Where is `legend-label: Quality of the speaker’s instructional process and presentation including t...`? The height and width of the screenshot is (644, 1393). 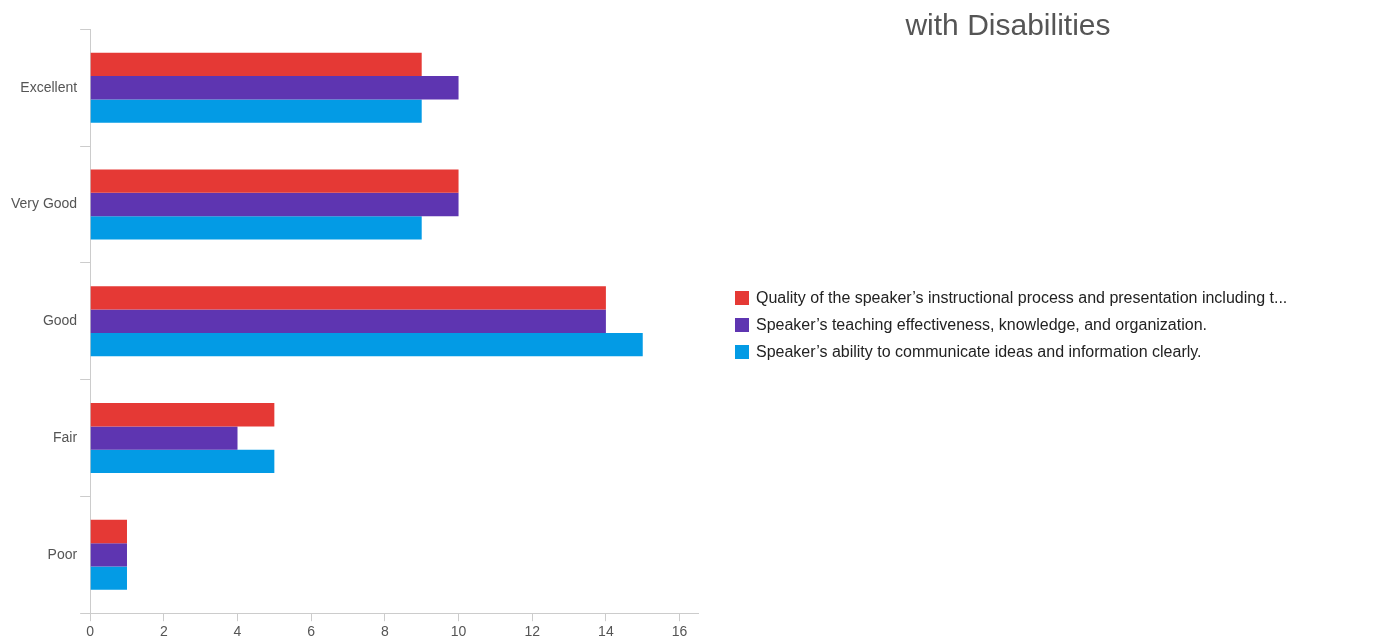
legend-label: Quality of the speaker’s instructional process and presentation including t... is located at coordinates (1022, 298).